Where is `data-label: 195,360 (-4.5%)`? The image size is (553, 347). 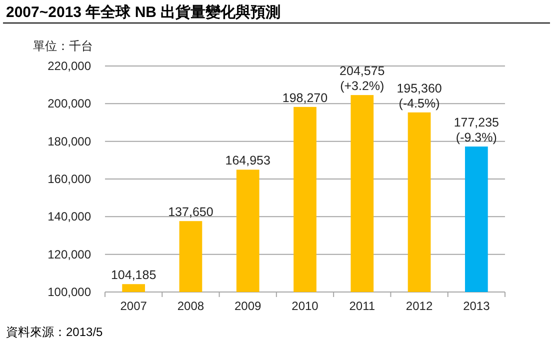 data-label: 195,360 (-4.5%) is located at coordinates (419, 95).